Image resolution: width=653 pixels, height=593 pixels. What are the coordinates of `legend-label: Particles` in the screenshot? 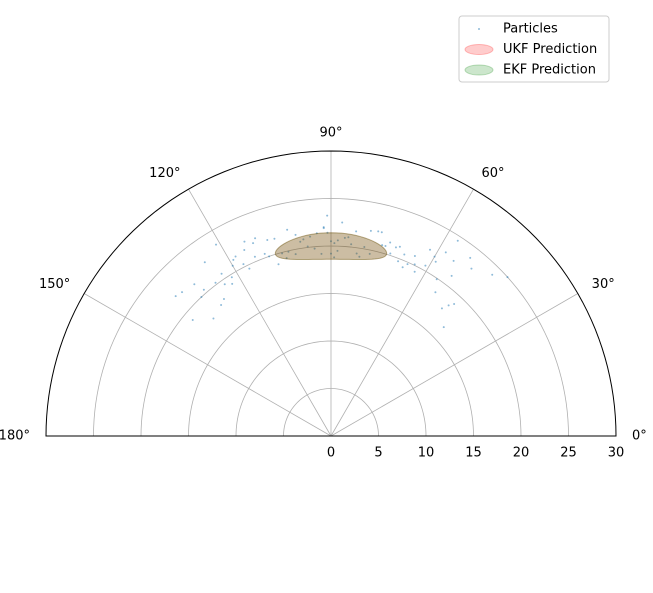 It's located at (530, 29).